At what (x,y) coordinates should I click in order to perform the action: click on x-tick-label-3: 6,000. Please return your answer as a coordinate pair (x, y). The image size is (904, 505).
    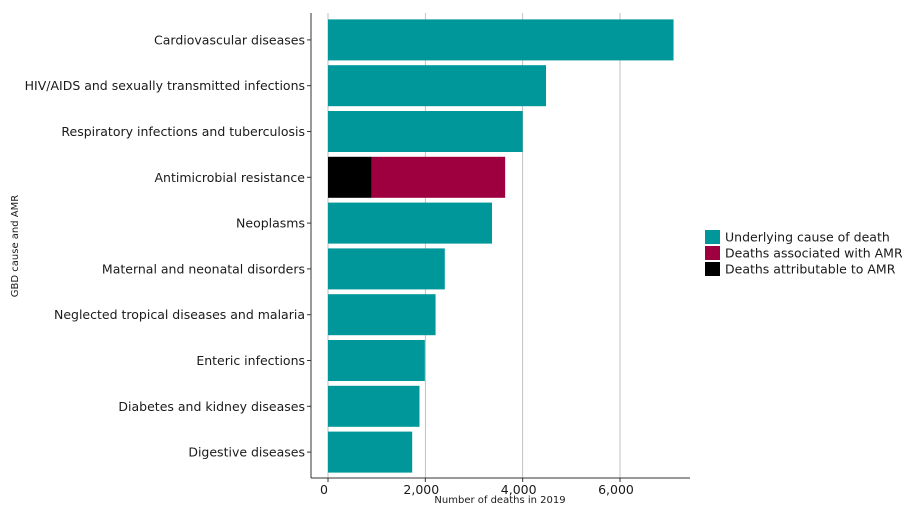
    Looking at the image, I should click on (616, 489).